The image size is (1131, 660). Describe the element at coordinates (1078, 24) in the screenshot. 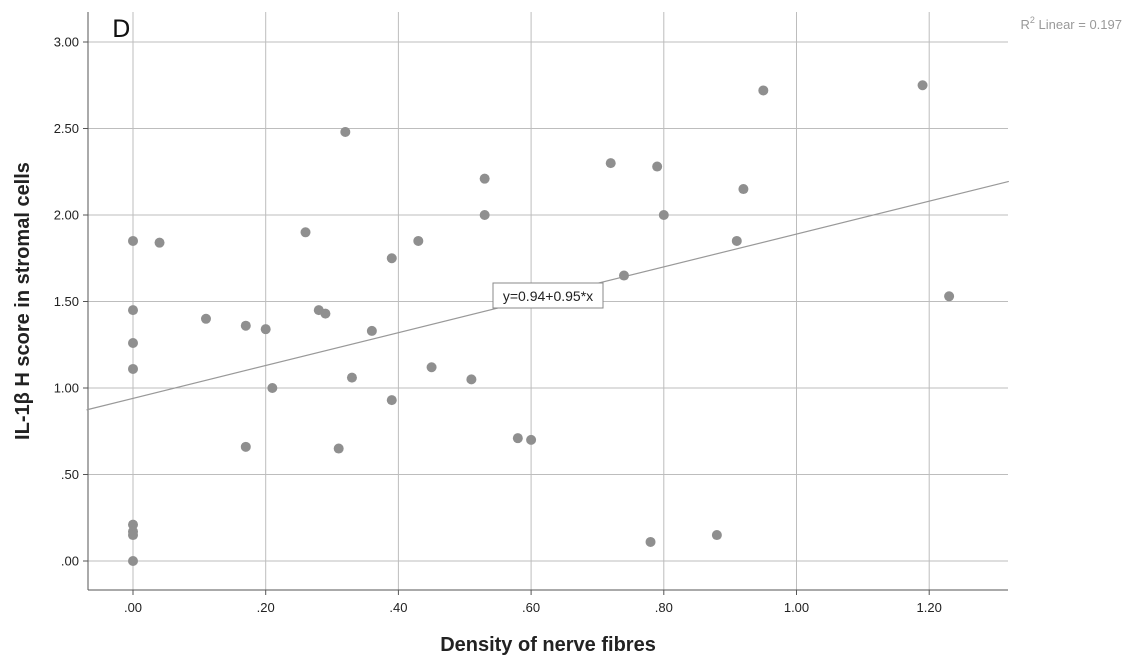

I see `r-squared-value: Linear = 0.197` at that location.